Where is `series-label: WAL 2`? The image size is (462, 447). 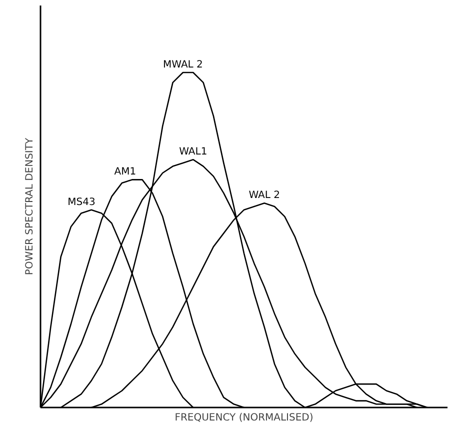
series-label: WAL 2 is located at coordinates (264, 196).